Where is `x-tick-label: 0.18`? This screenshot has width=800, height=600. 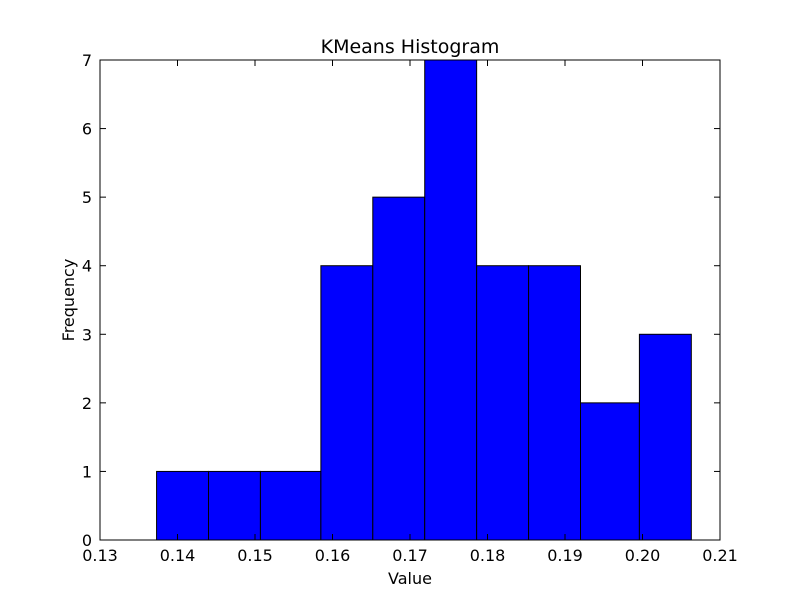
x-tick-label: 0.18 is located at coordinates (488, 555).